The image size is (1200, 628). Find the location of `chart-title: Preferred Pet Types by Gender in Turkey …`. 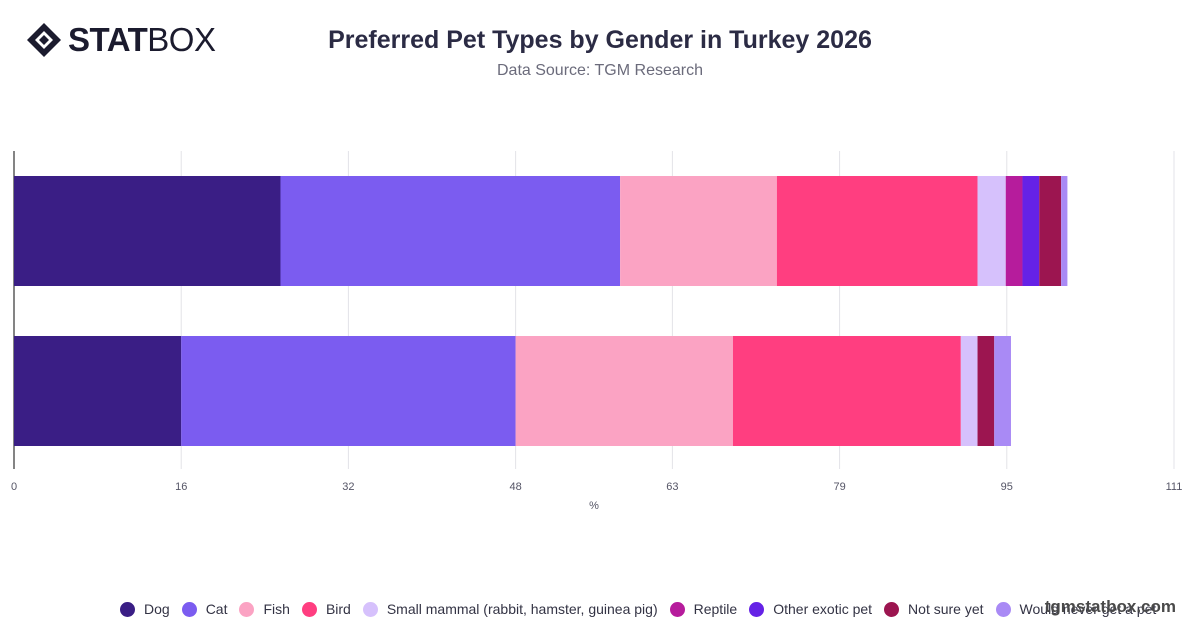

chart-title: Preferred Pet Types by Gender in Turkey … is located at coordinates (600, 40).